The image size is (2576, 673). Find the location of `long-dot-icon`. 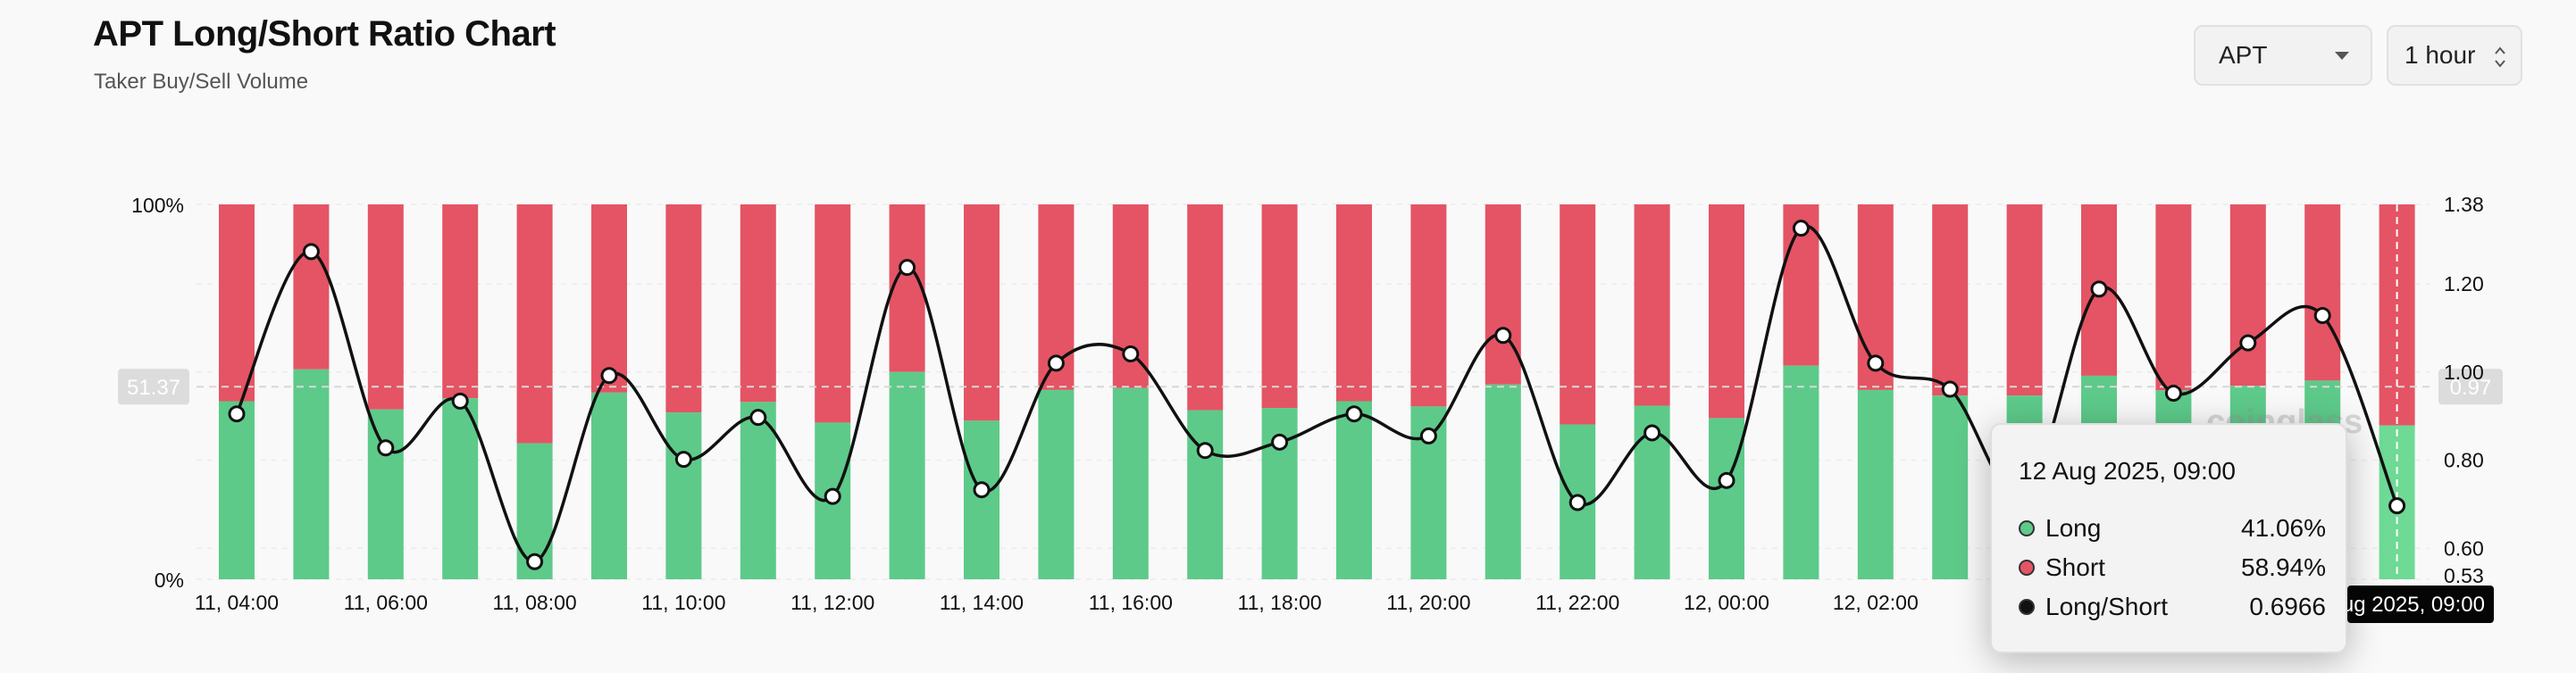

long-dot-icon is located at coordinates (2027, 527).